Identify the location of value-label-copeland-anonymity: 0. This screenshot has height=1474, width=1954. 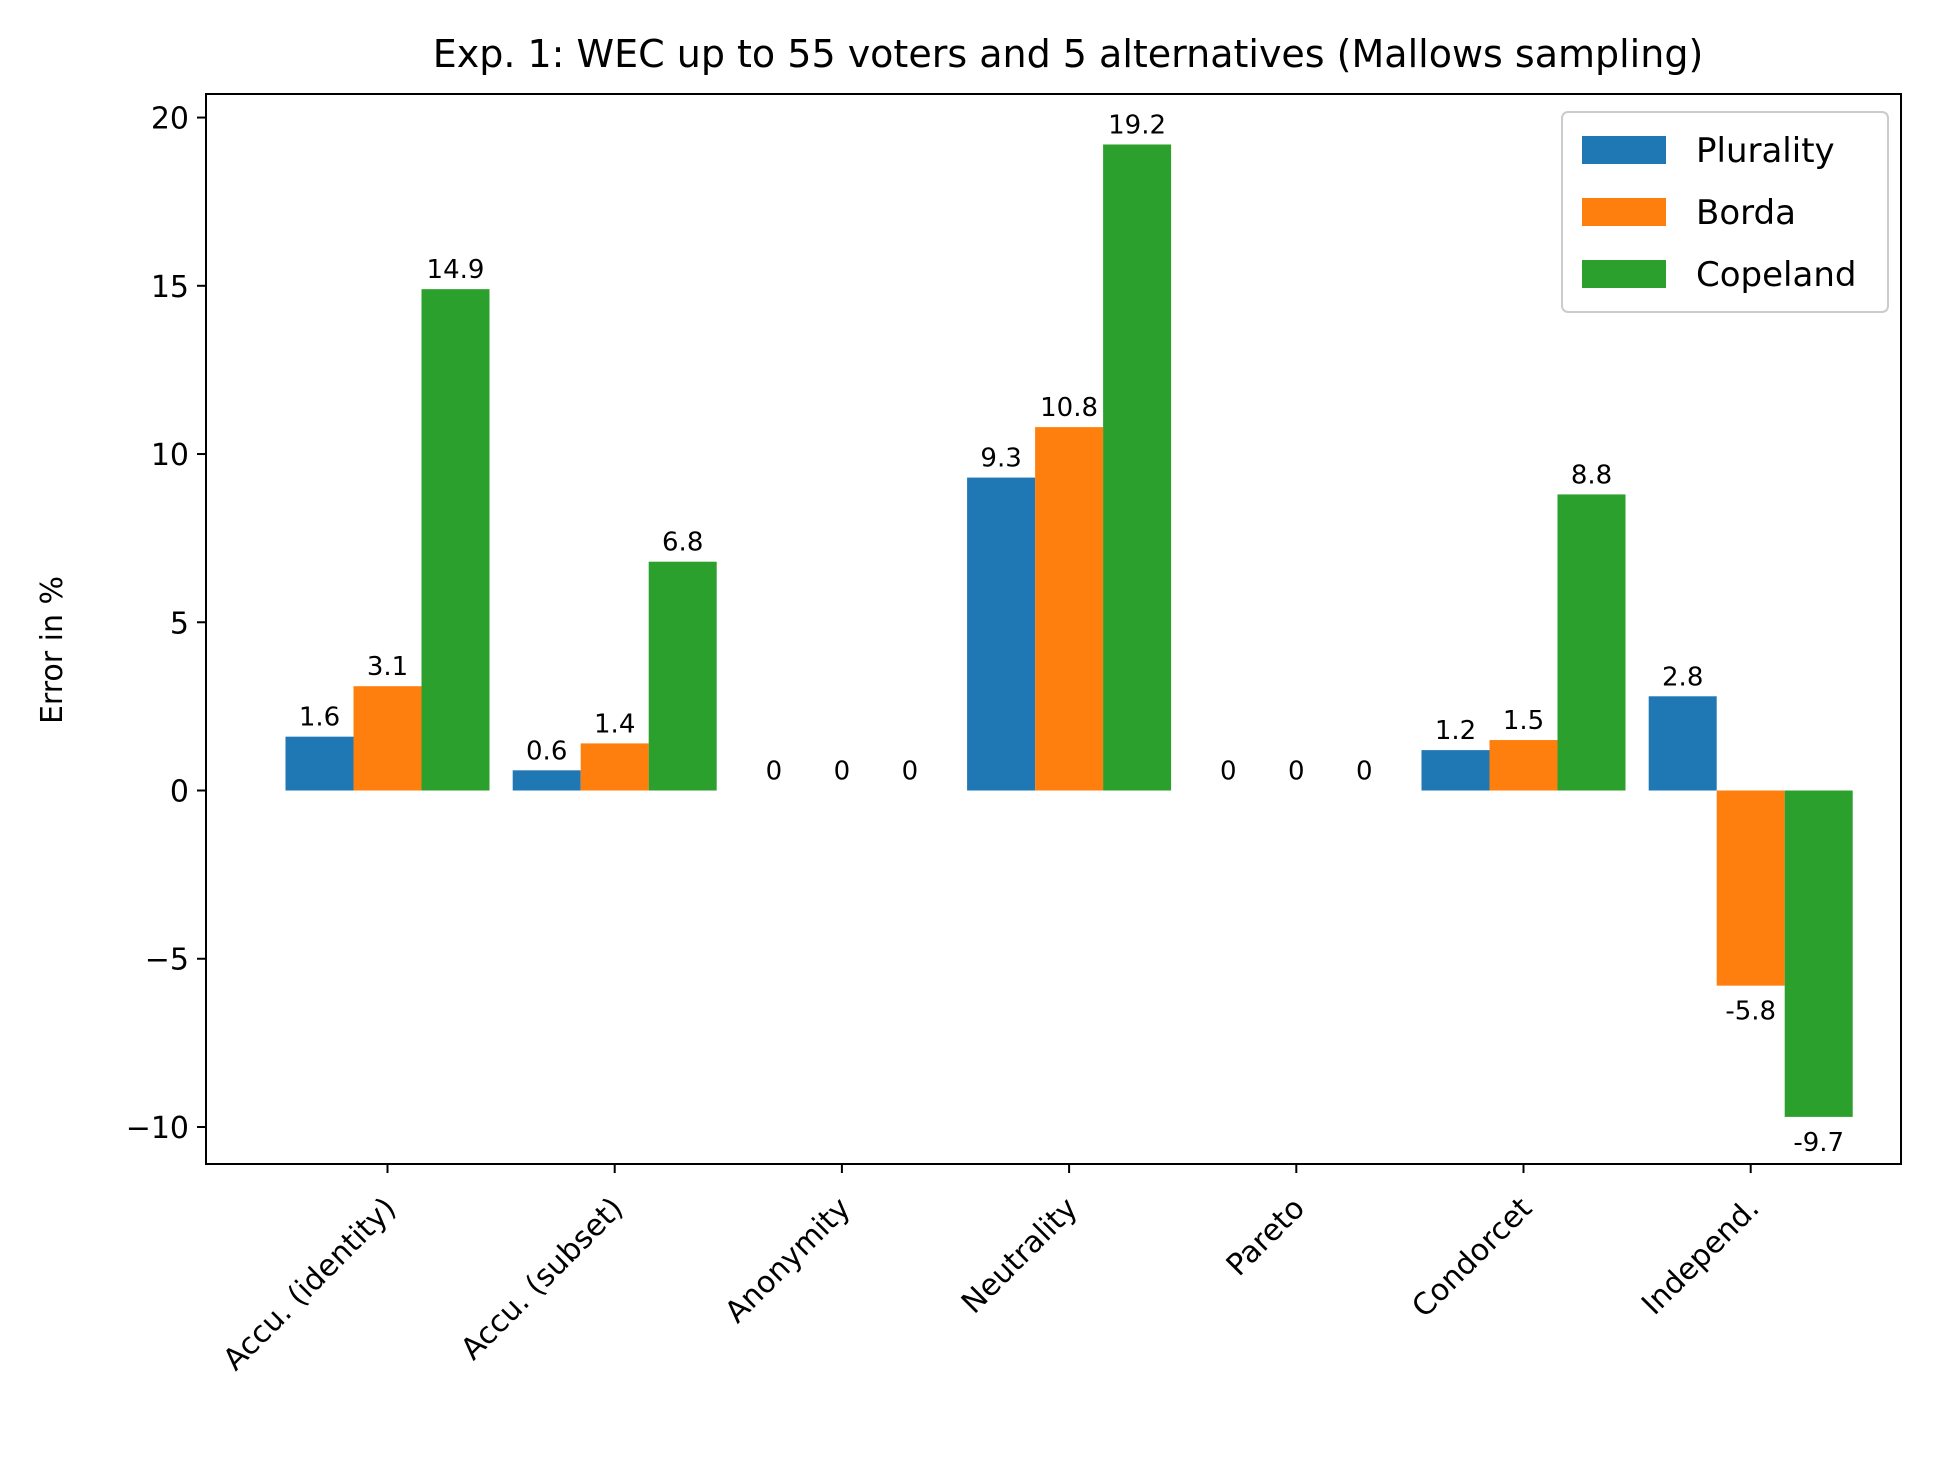
(910, 772).